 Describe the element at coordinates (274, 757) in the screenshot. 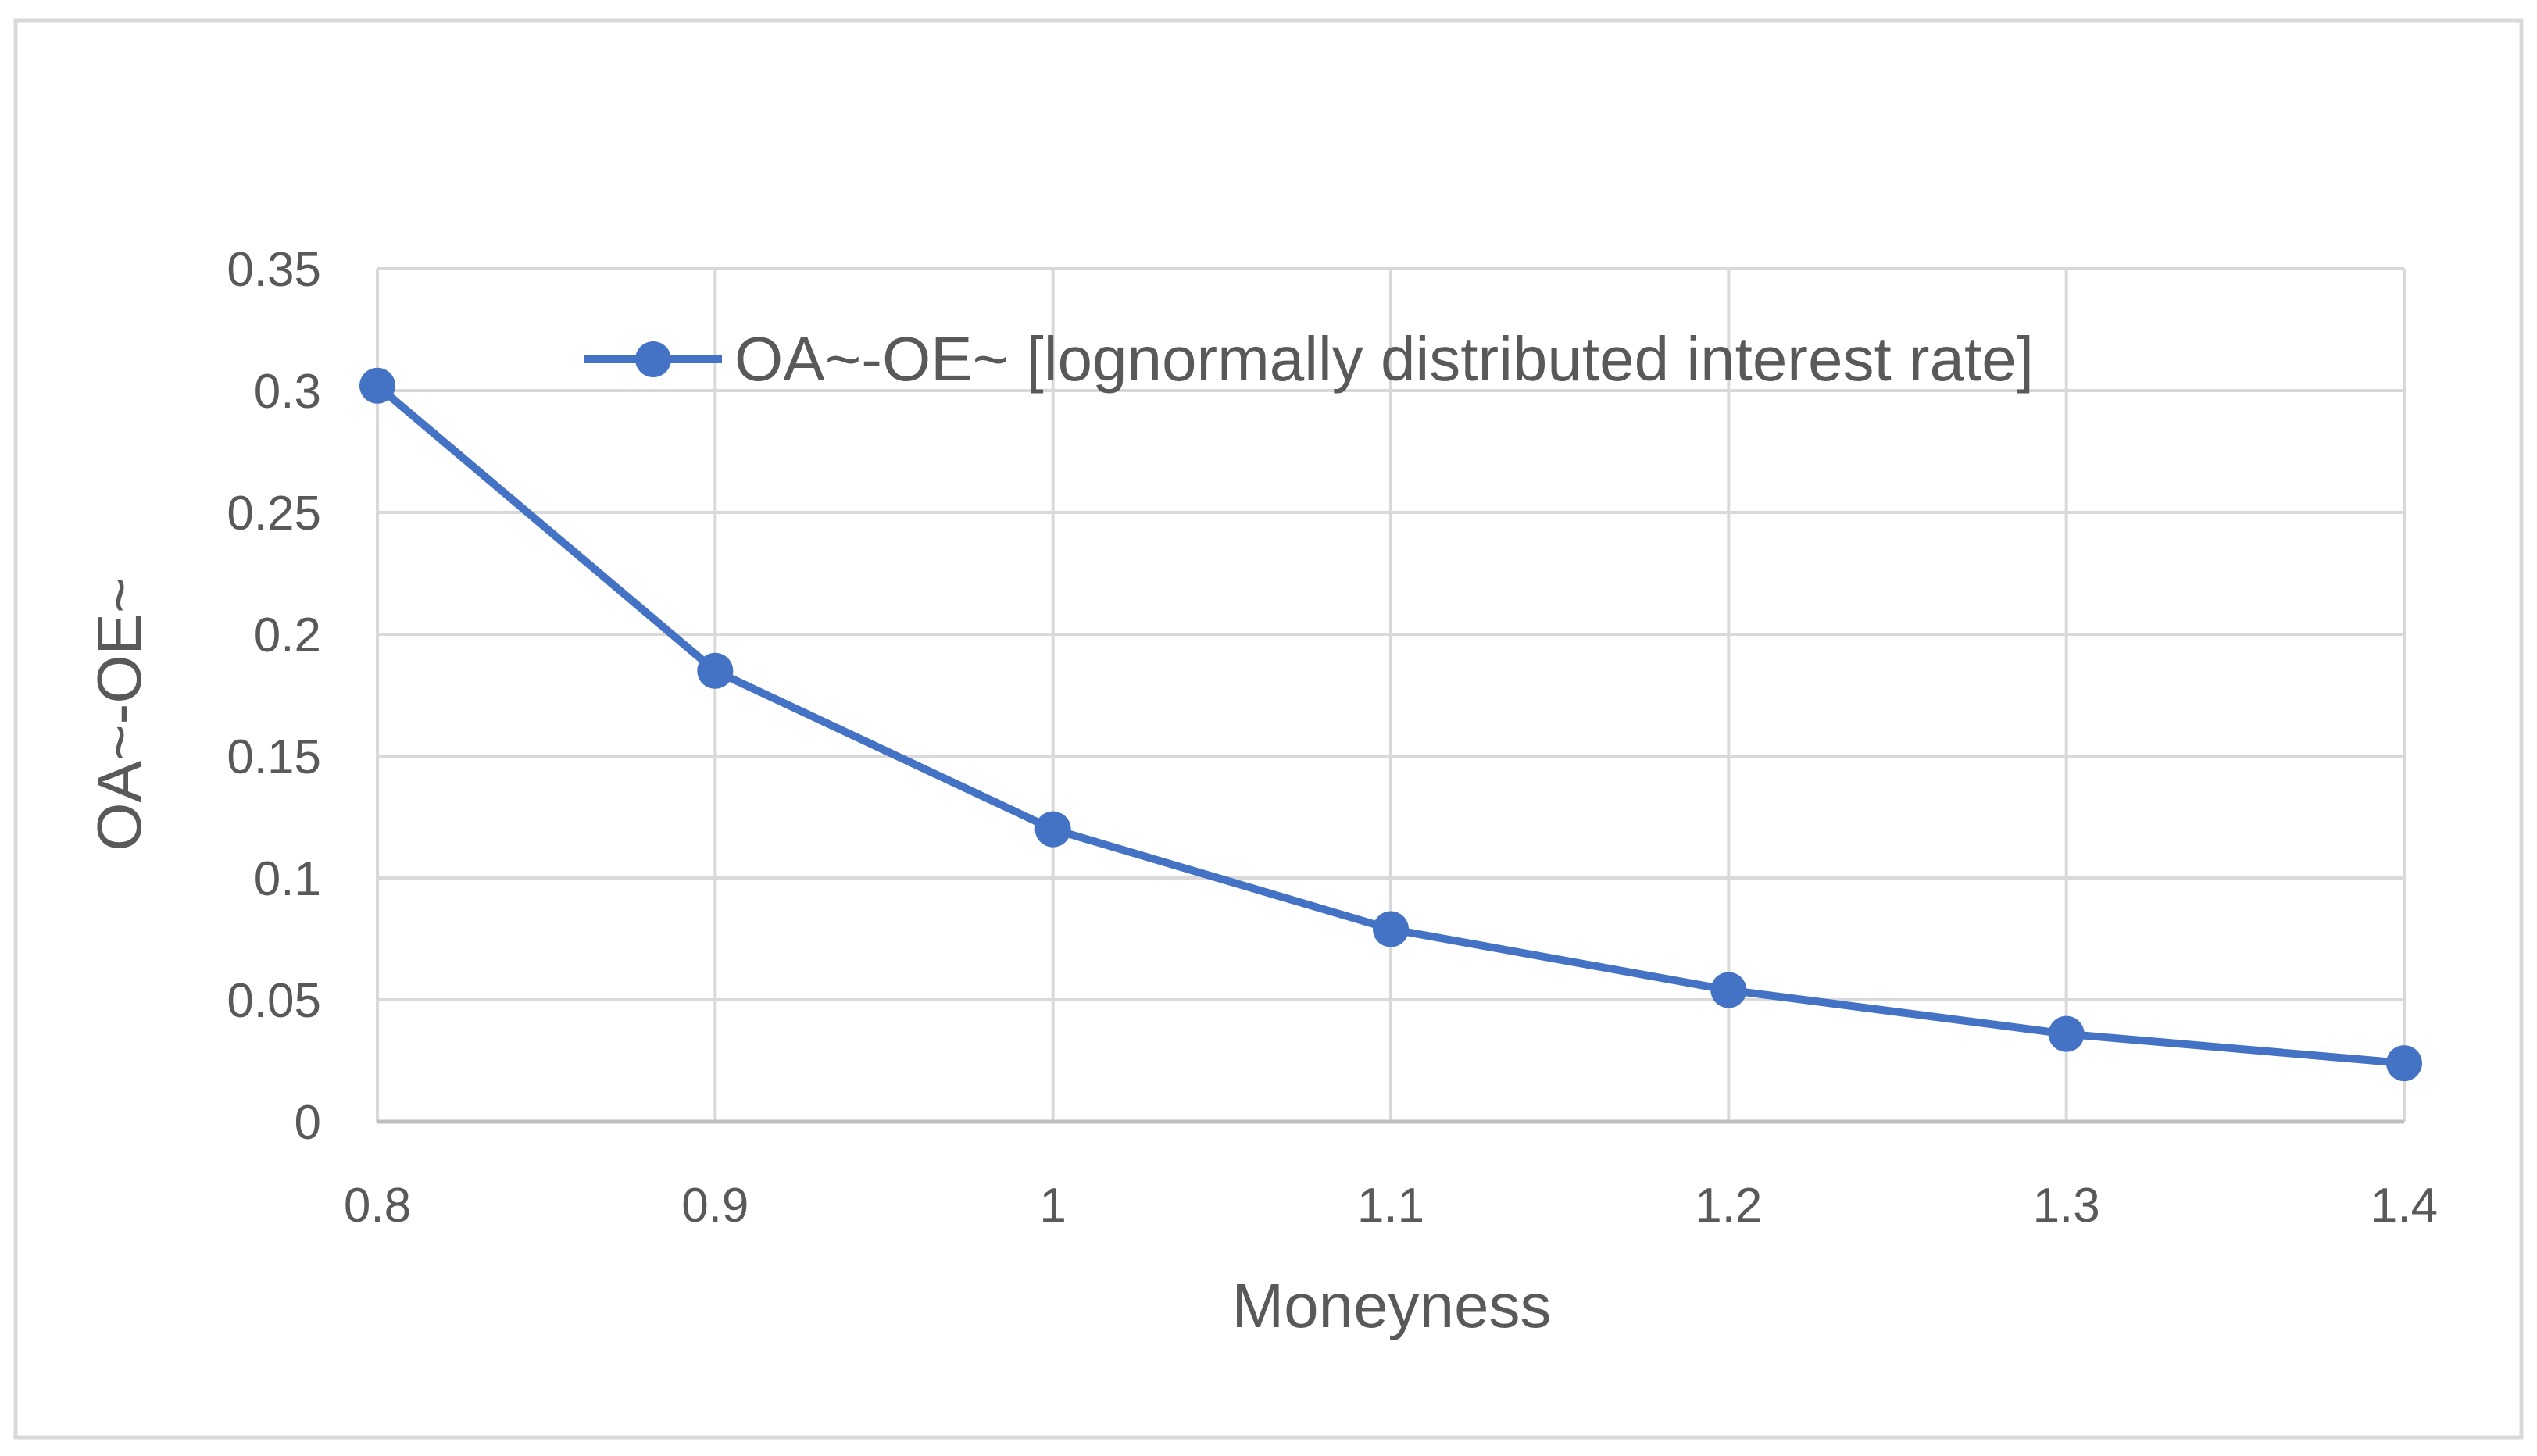

I see `y-tick-label: 0.15` at that location.